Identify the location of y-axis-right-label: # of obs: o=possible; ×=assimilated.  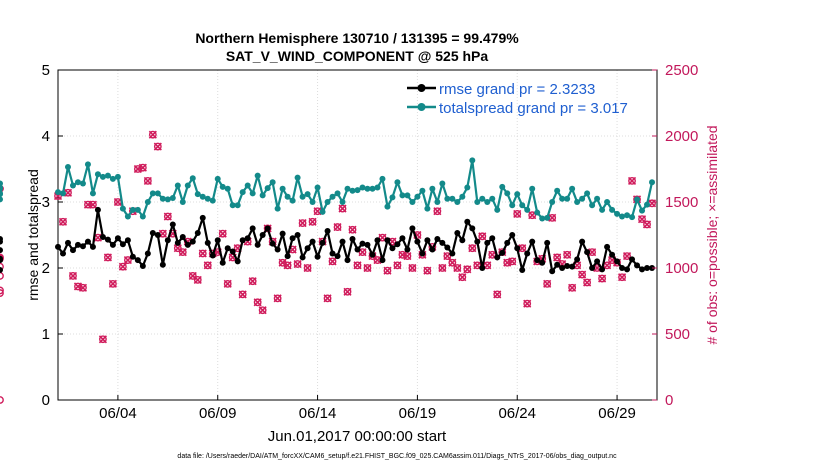
(712, 234).